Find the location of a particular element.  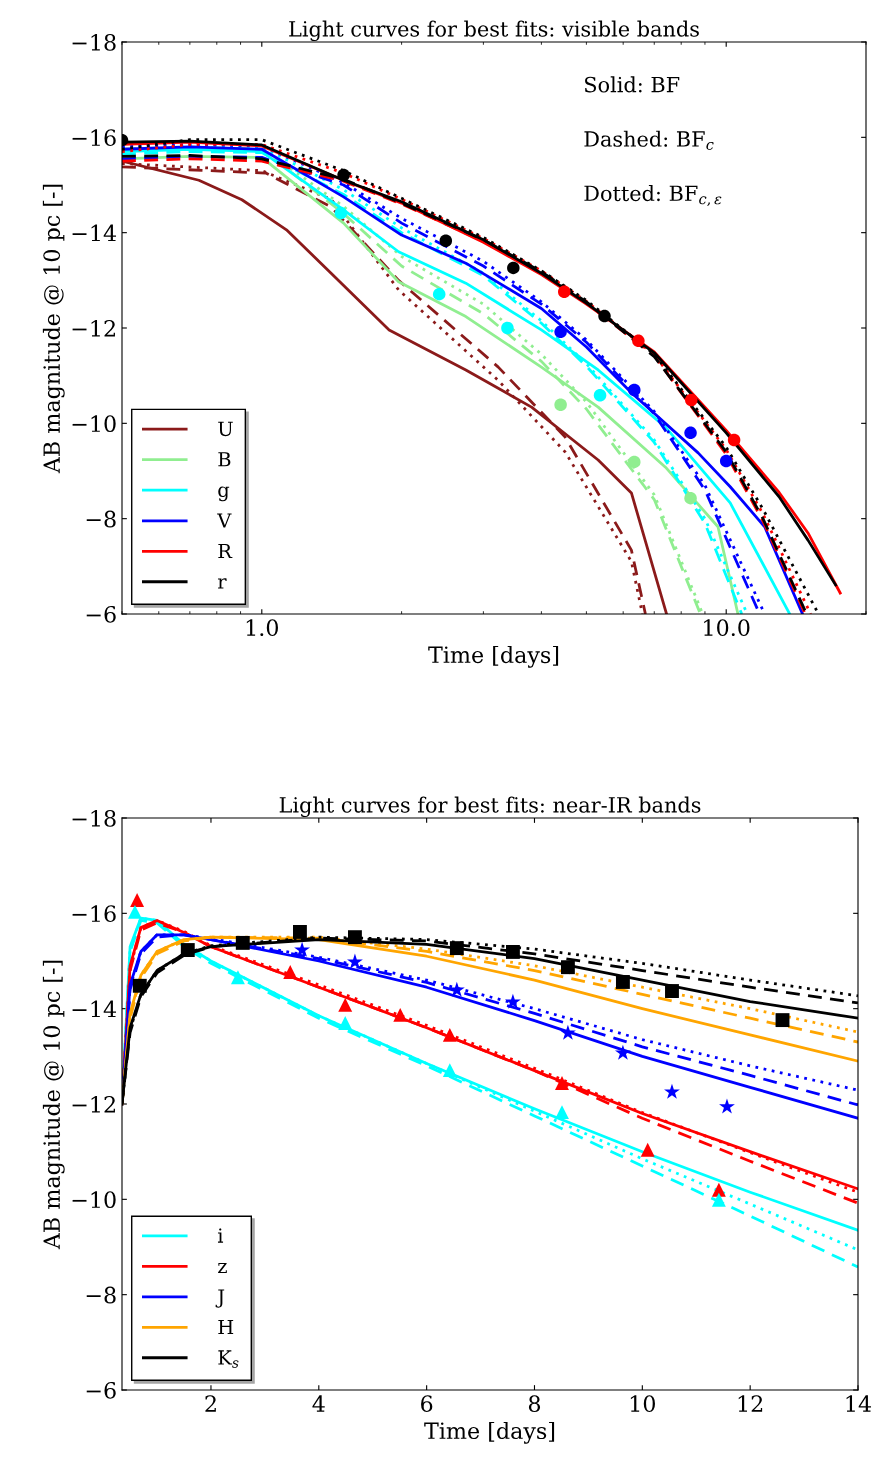

legend-label: V is located at coordinates (224, 520).